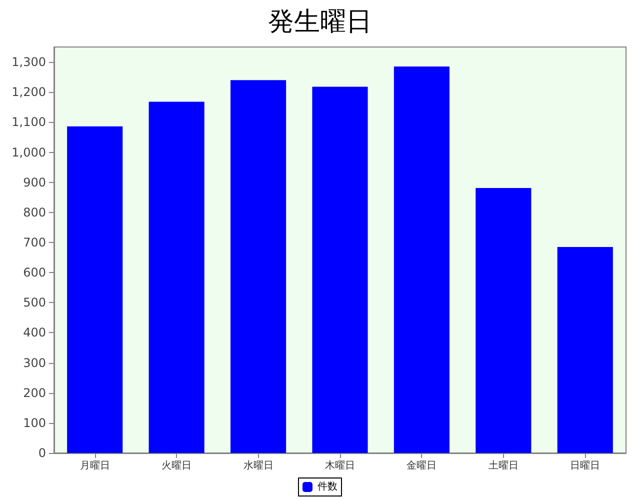 The height and width of the screenshot is (500, 640). I want to click on y-tick-label: 700, so click(34, 242).